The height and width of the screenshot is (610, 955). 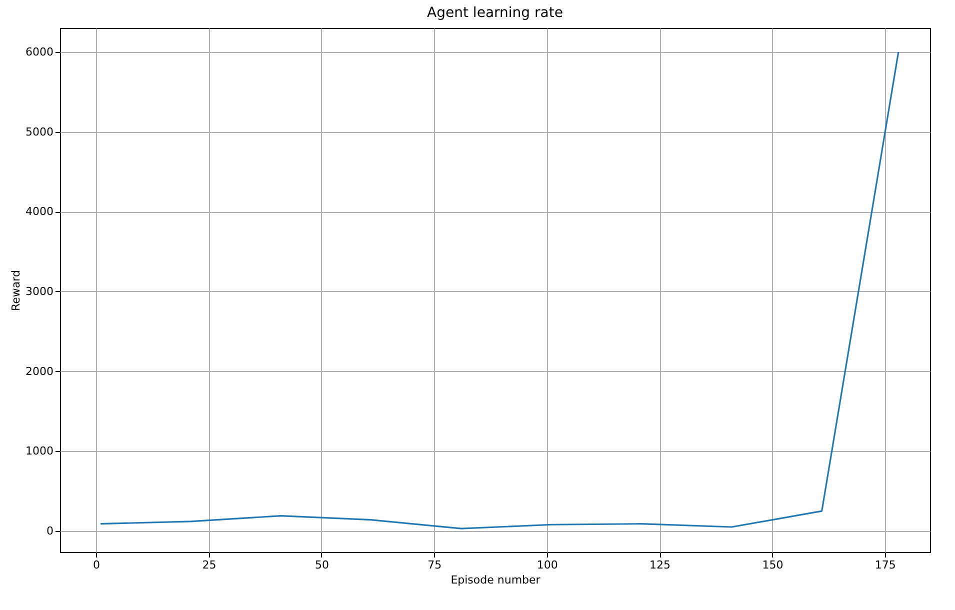 What do you see at coordinates (209, 565) in the screenshot?
I see `x-tick-label: 25` at bounding box center [209, 565].